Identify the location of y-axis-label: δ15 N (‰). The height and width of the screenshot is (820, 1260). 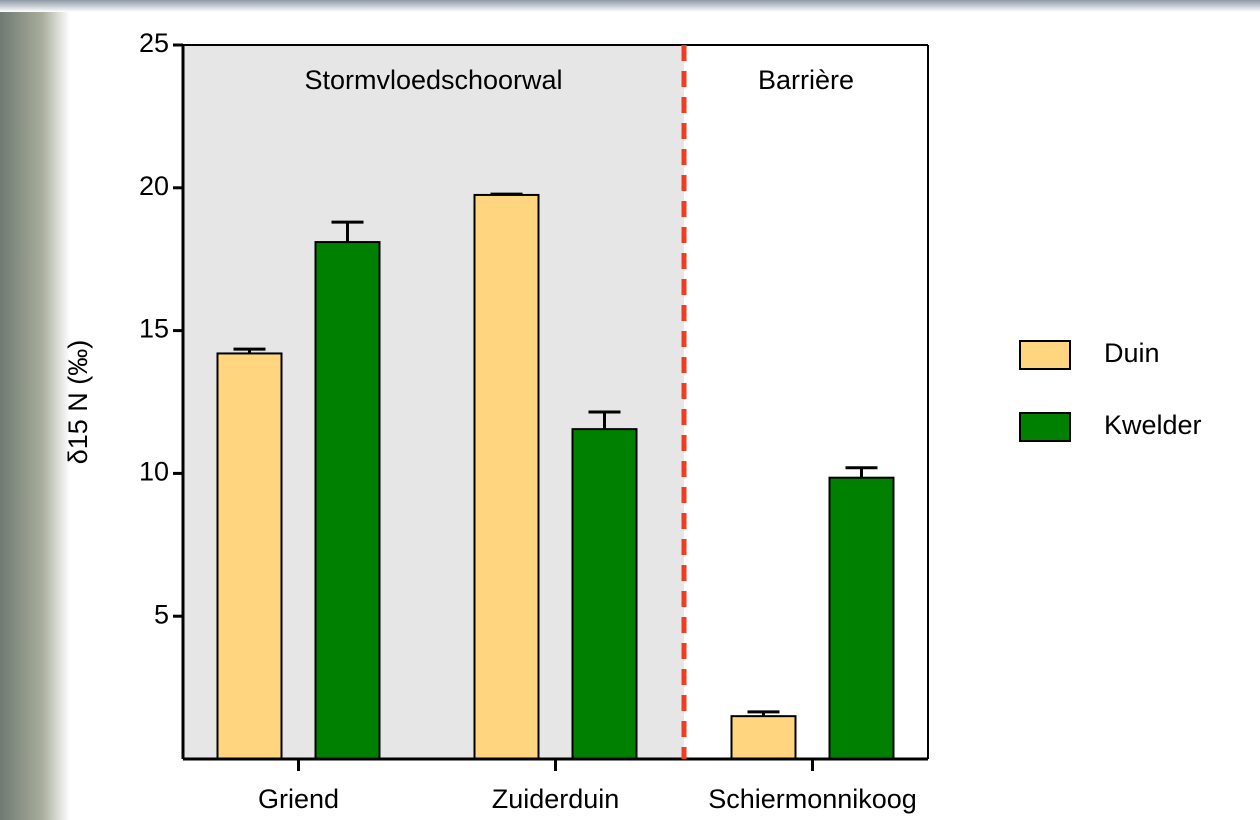
(78, 402).